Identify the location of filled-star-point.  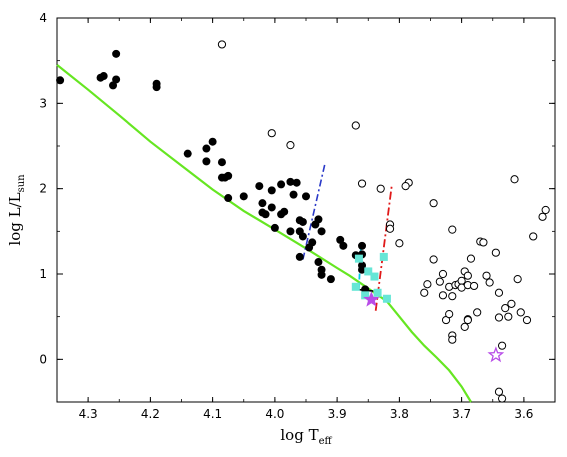
(371, 298).